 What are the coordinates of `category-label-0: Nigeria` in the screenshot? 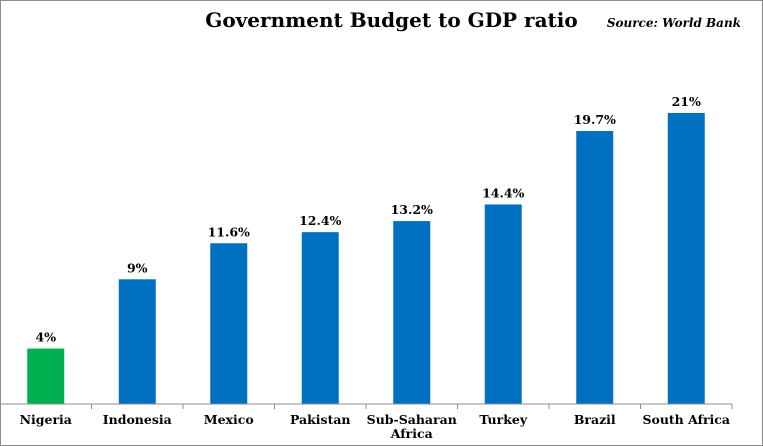 It's located at (46, 419).